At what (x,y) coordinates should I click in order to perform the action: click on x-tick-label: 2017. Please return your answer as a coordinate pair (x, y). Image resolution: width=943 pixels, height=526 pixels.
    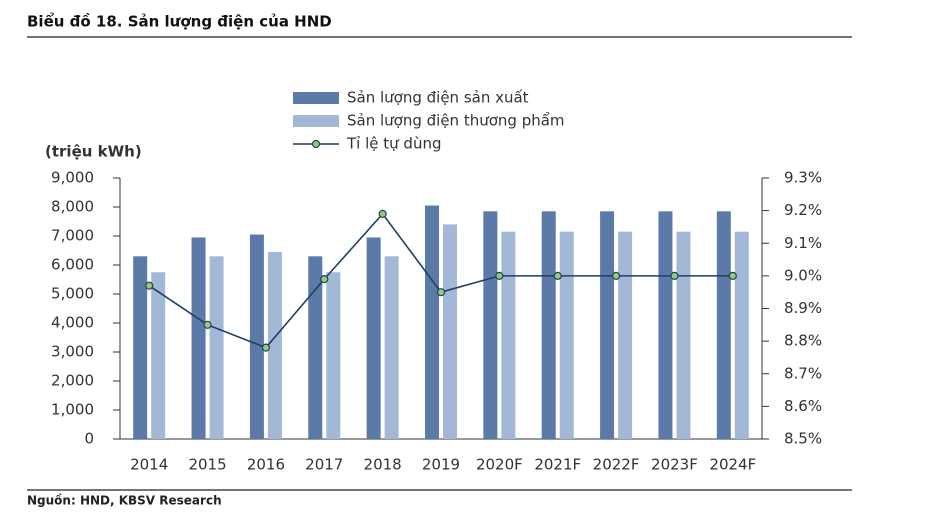
    Looking at the image, I should click on (324, 465).